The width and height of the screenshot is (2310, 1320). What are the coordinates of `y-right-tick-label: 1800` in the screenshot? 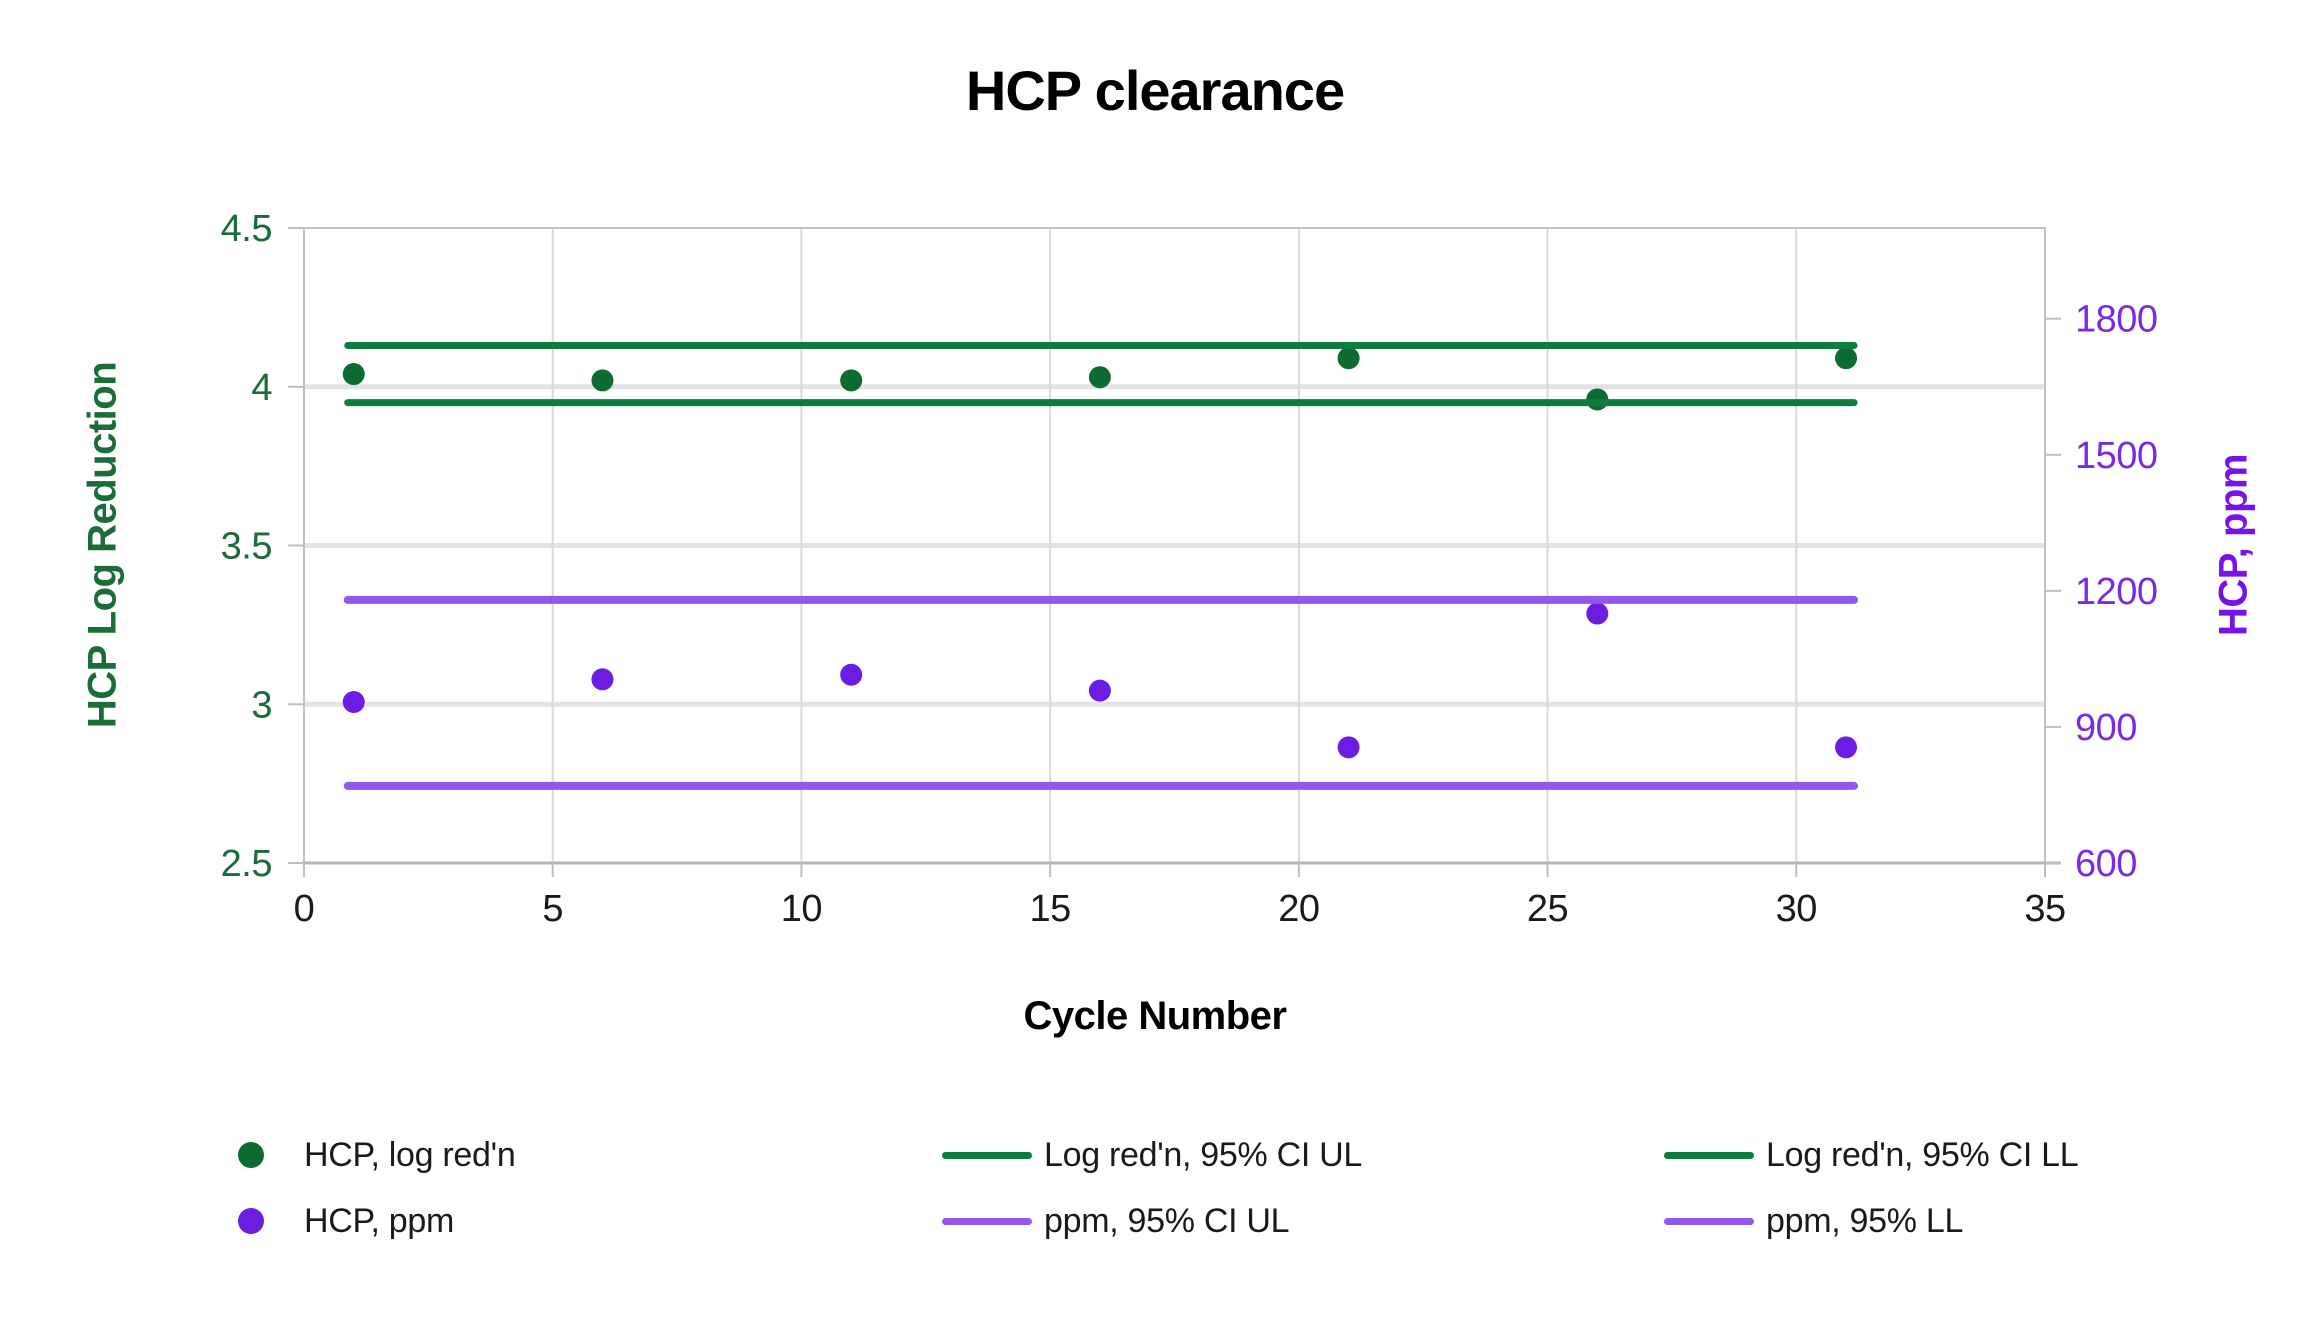 It's located at (2116, 320).